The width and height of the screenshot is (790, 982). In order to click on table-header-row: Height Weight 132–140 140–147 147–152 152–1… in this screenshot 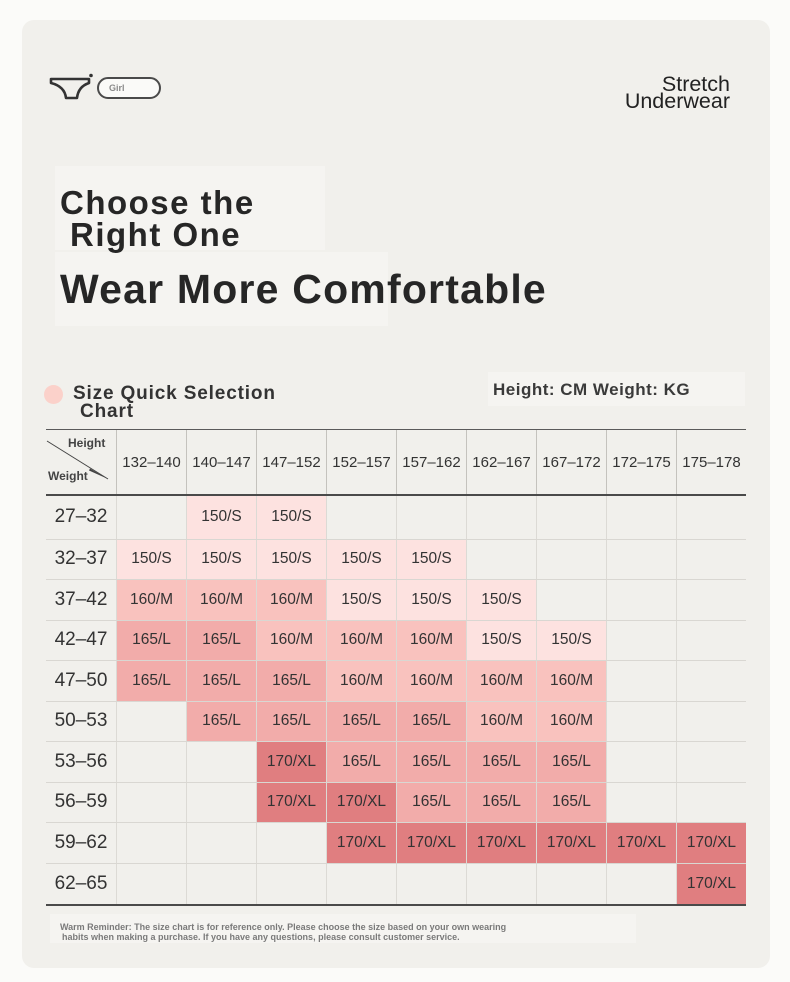, I will do `click(396, 463)`.